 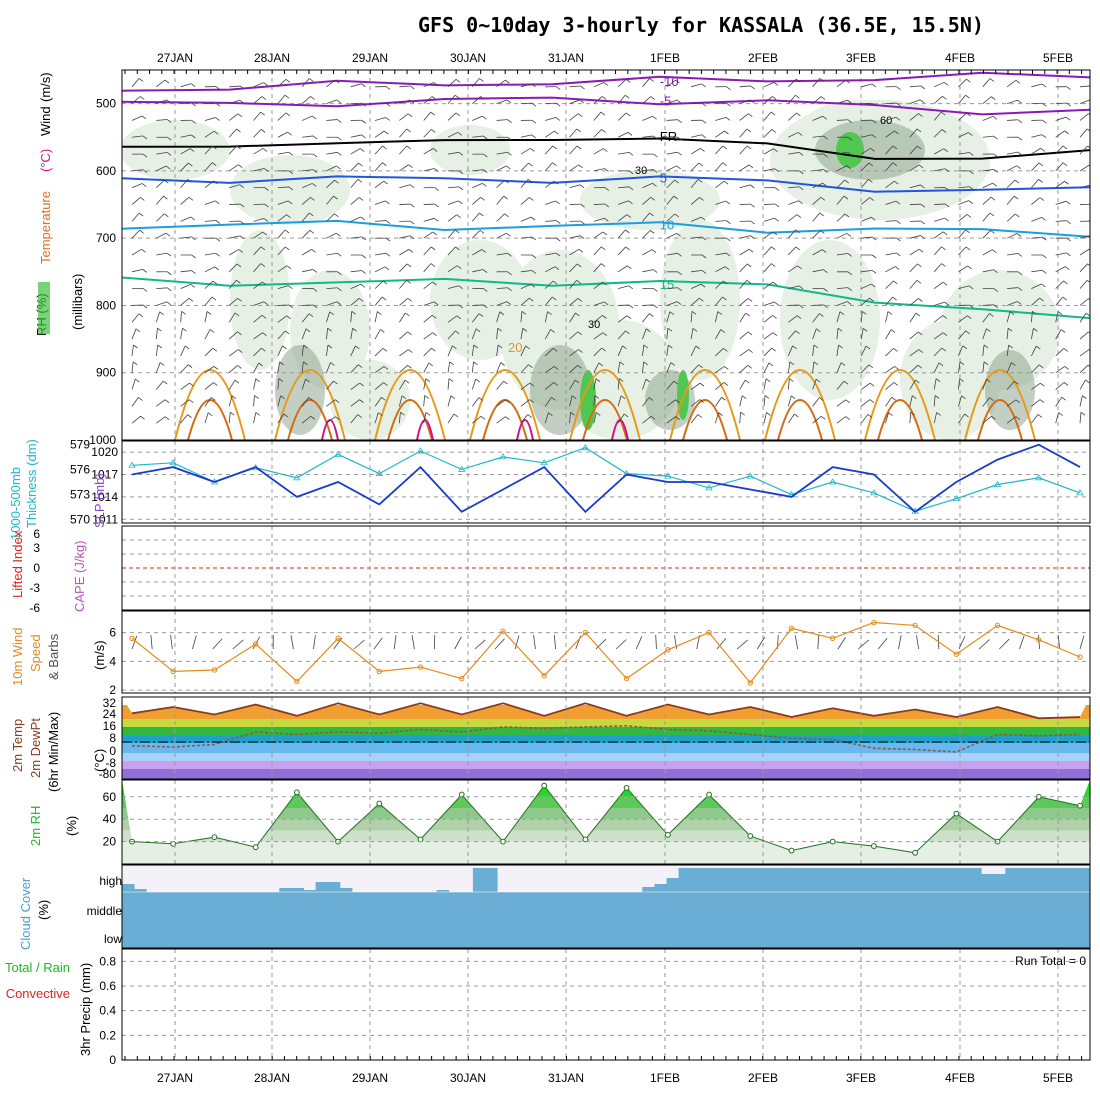 I want to click on isotherm-label: -5, so click(x=666, y=100).